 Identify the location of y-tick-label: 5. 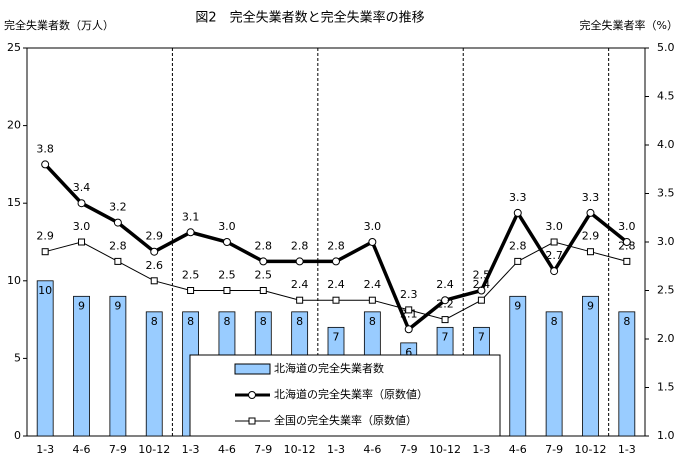
(17, 357).